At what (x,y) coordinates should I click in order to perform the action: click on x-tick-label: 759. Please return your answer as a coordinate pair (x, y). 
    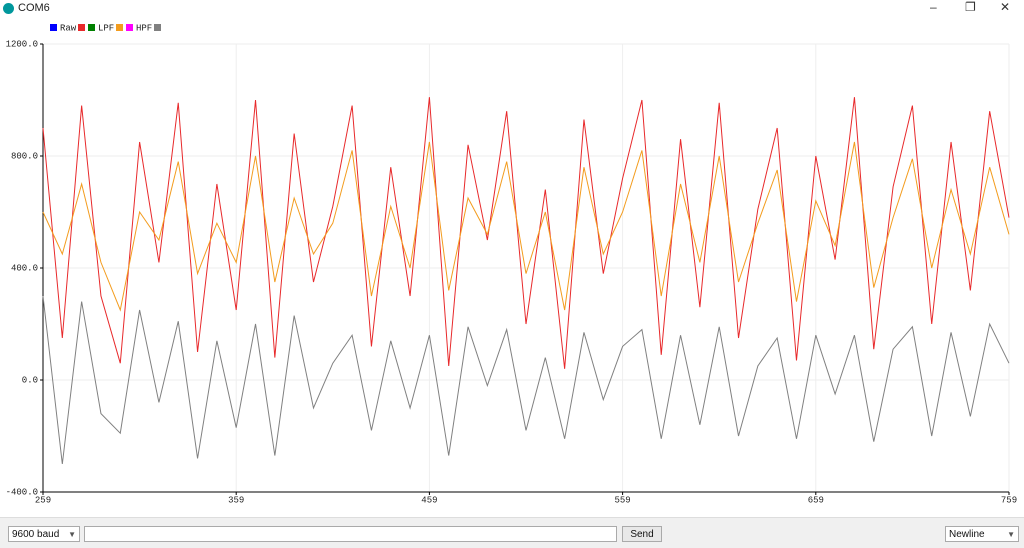
    Looking at the image, I should click on (1009, 500).